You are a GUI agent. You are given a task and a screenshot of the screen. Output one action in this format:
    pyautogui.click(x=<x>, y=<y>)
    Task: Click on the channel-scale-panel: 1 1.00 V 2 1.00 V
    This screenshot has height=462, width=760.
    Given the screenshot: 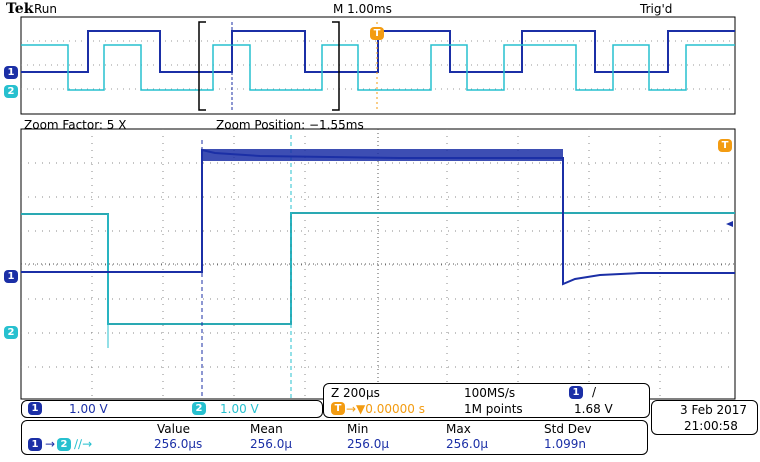 What is the action you would take?
    pyautogui.click(x=172, y=409)
    